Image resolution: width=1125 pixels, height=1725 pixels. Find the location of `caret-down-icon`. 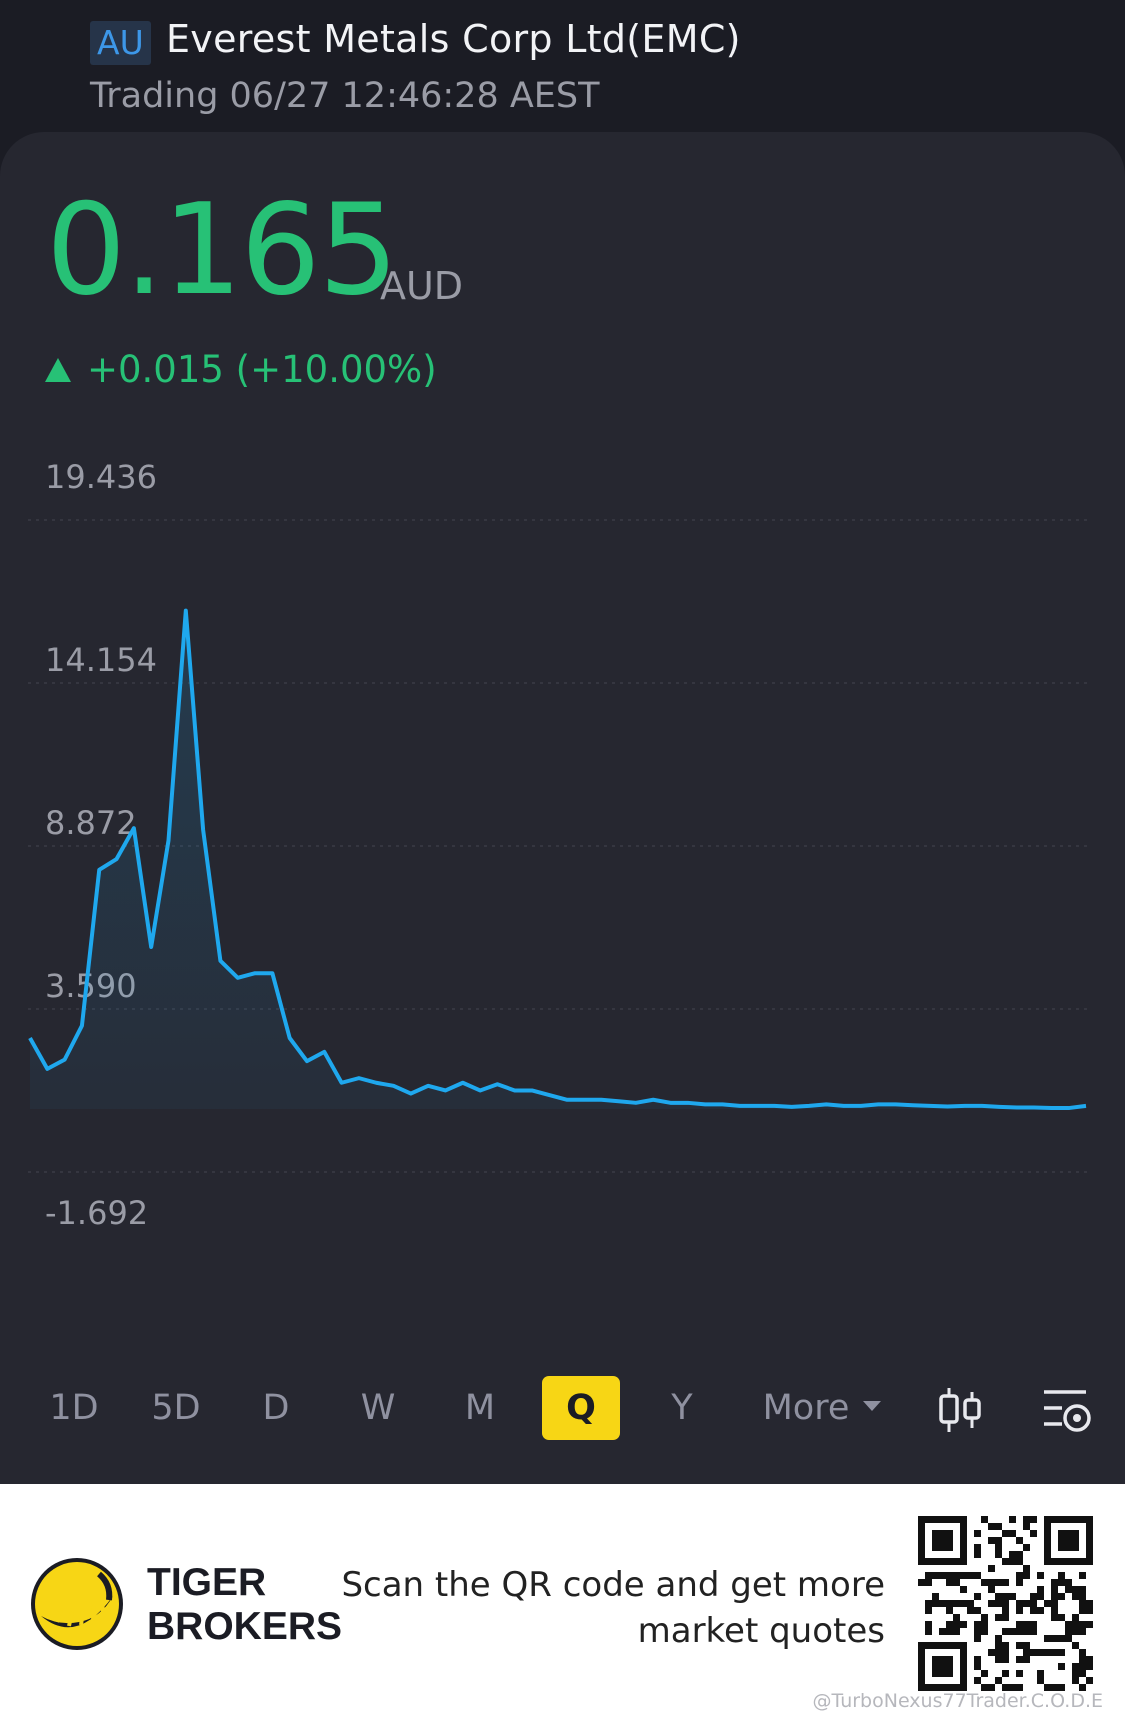

caret-down-icon is located at coordinates (872, 1406).